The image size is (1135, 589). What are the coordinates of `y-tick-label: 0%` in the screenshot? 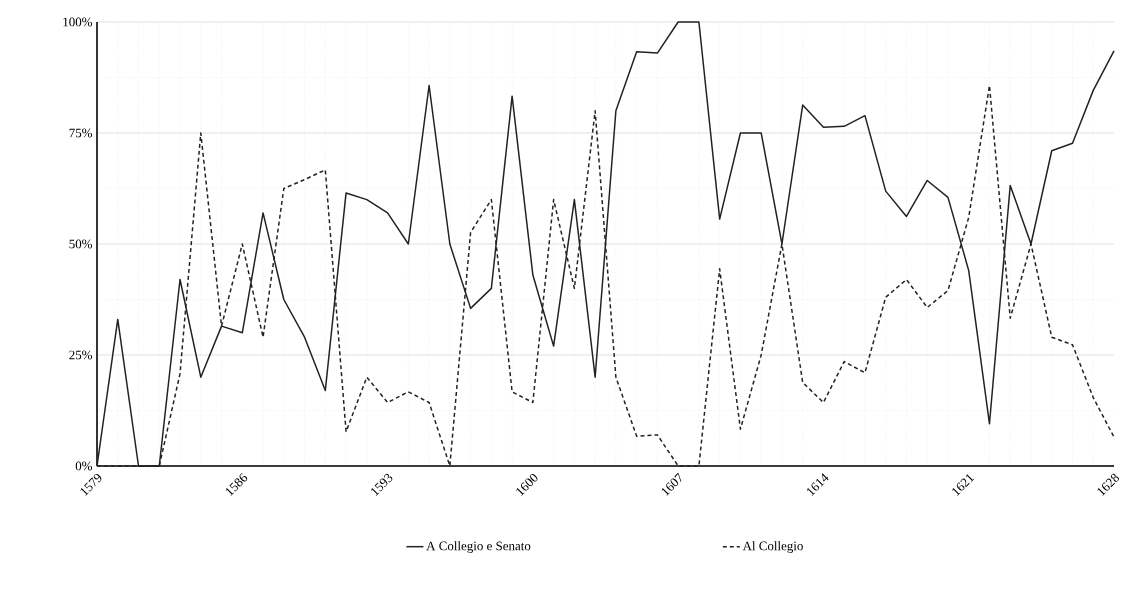 It's located at (84, 466).